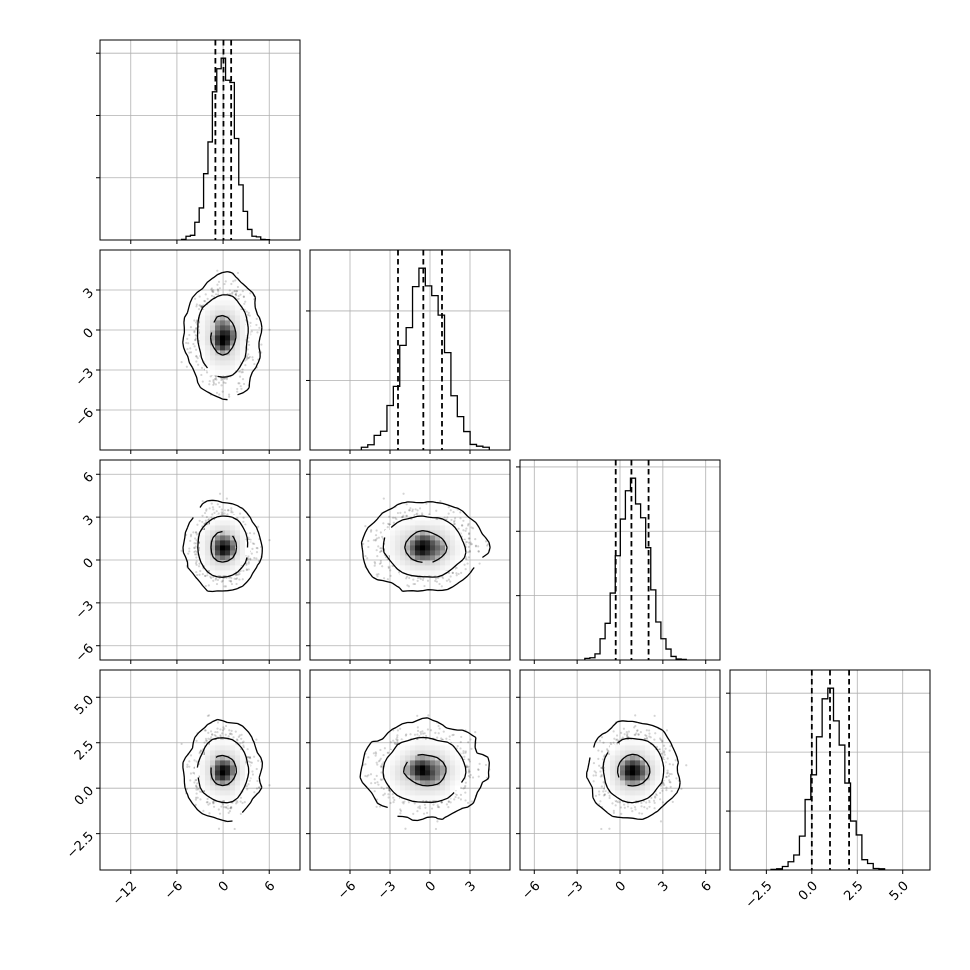 This screenshot has height=970, width=970. Describe the element at coordinates (89, 293) in the screenshot. I see `y-tick-label: 3` at that location.